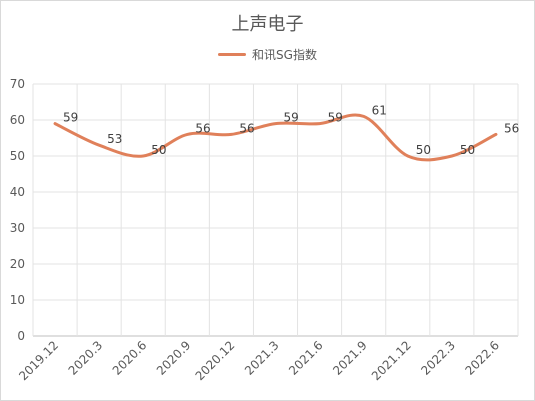 This screenshot has width=535, height=401. I want to click on x-tick-label: 2020.3, so click(86, 358).